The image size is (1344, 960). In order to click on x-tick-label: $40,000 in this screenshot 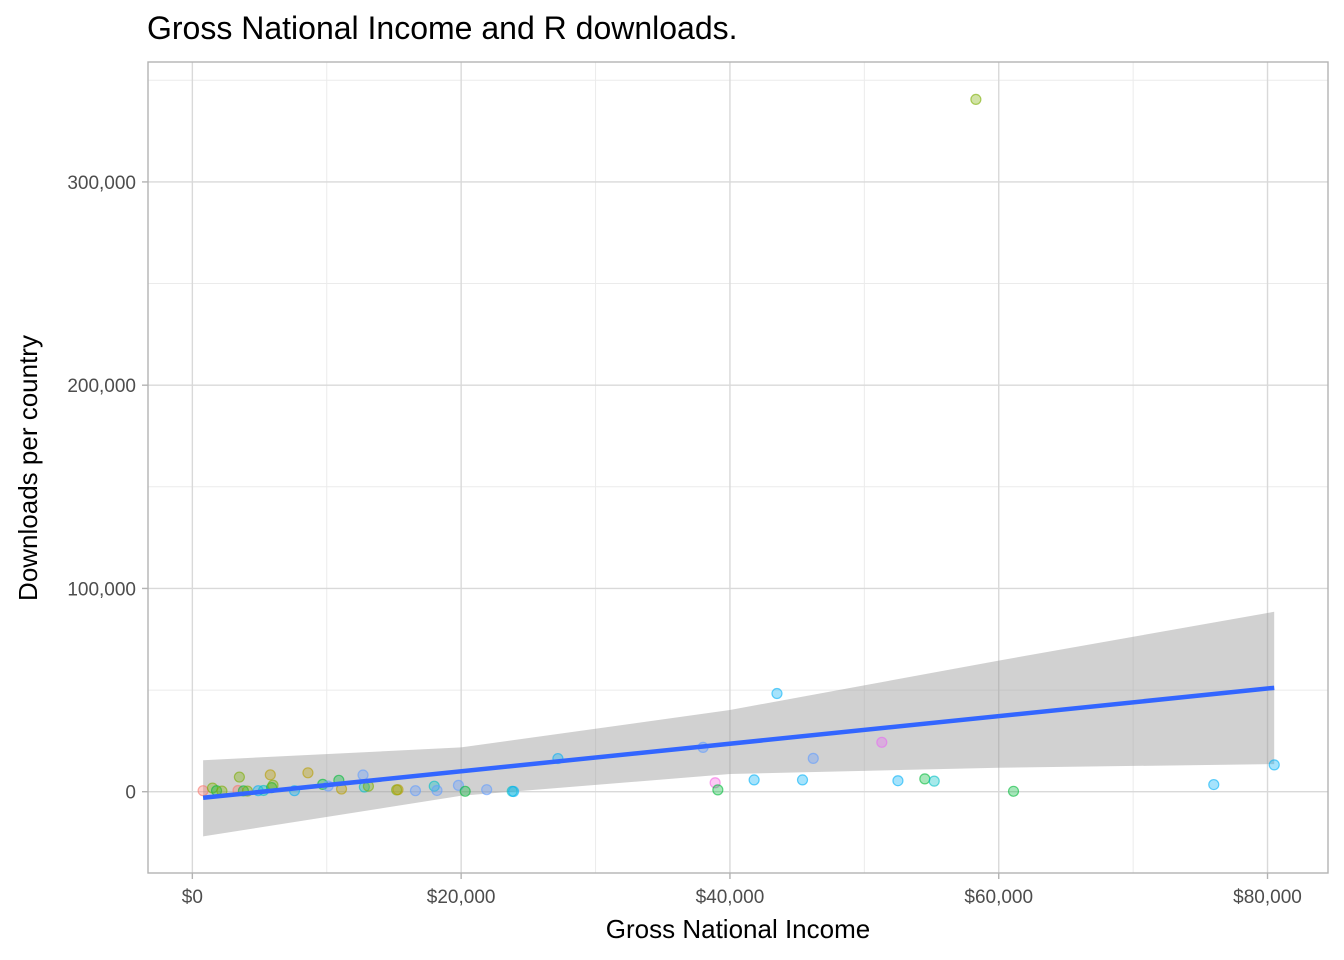, I will do `click(730, 897)`.